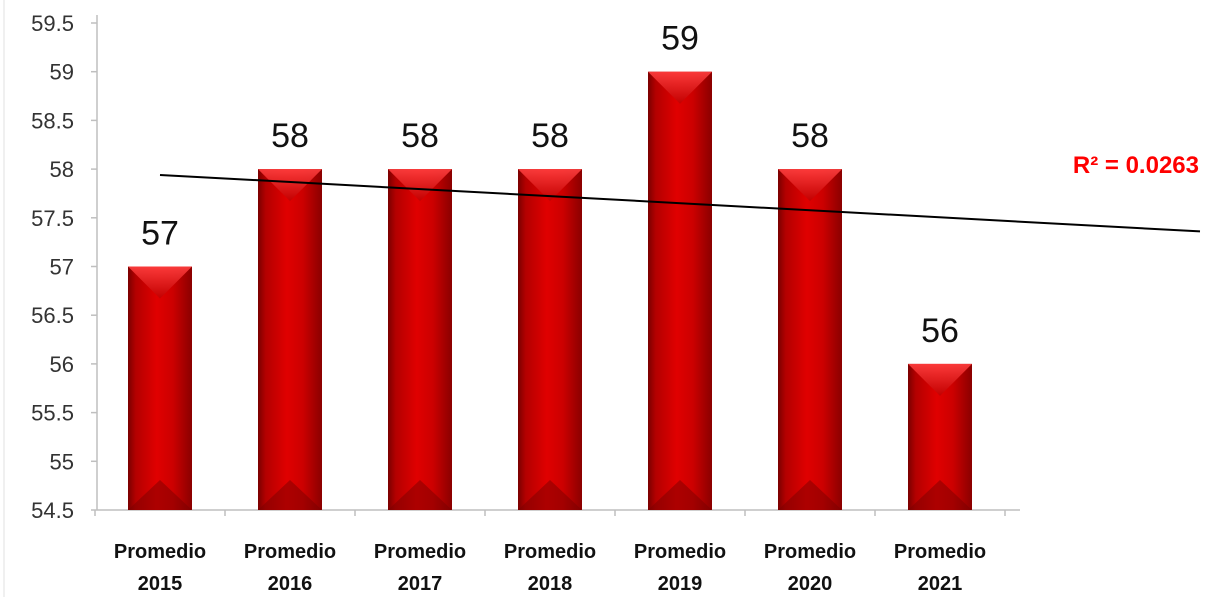  I want to click on x-tick-label: 2021, so click(940, 584).